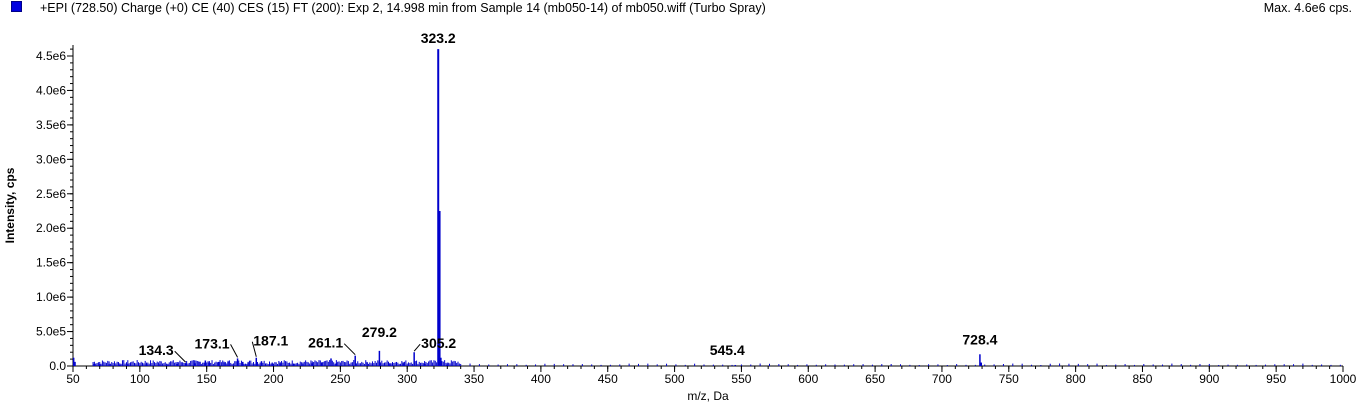  What do you see at coordinates (708, 396) in the screenshot?
I see `x-axis-title: m/z, Da` at bounding box center [708, 396].